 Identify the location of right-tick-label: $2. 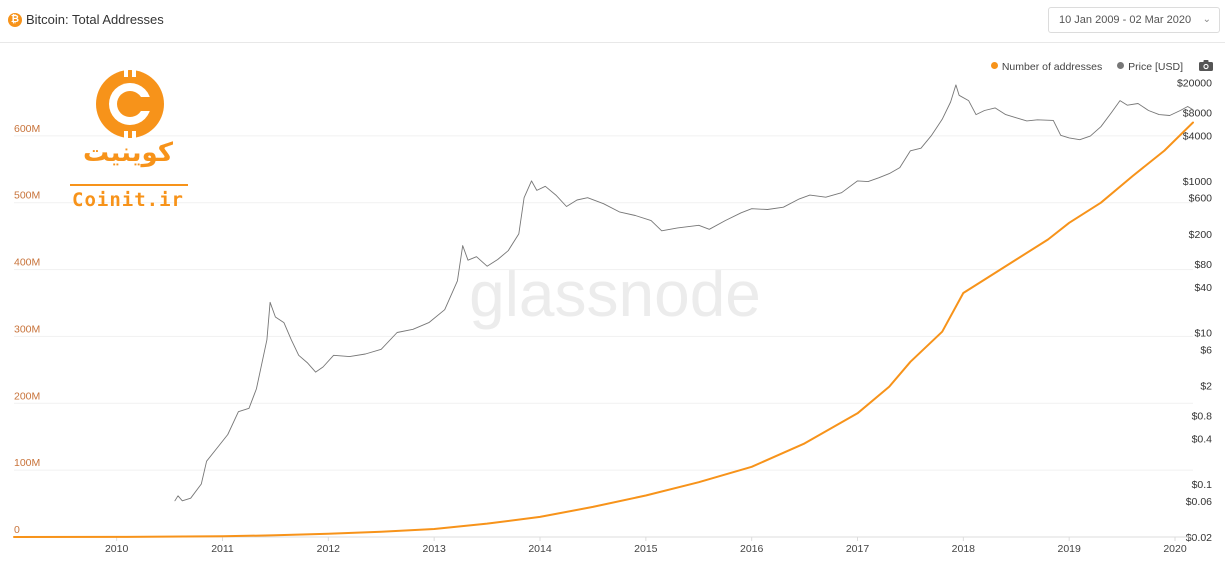
(1206, 386).